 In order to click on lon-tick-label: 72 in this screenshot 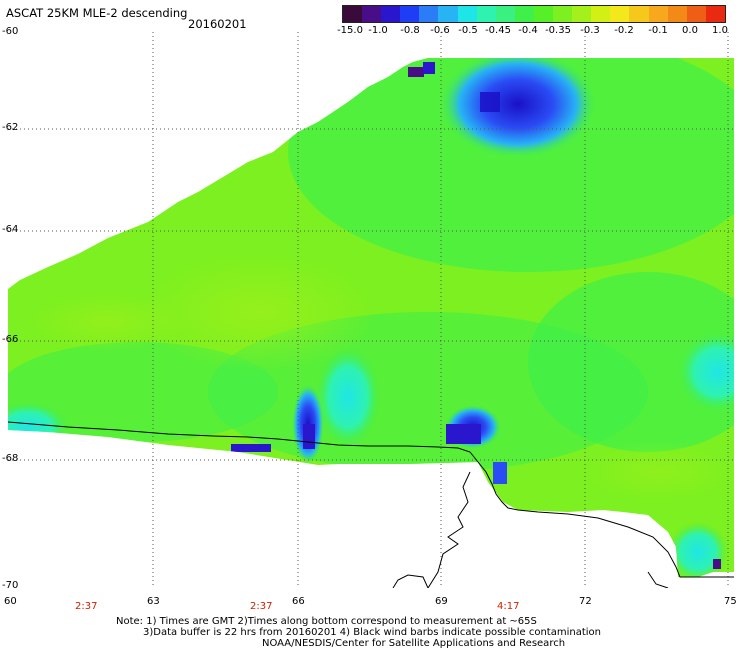, I will do `click(585, 601)`.